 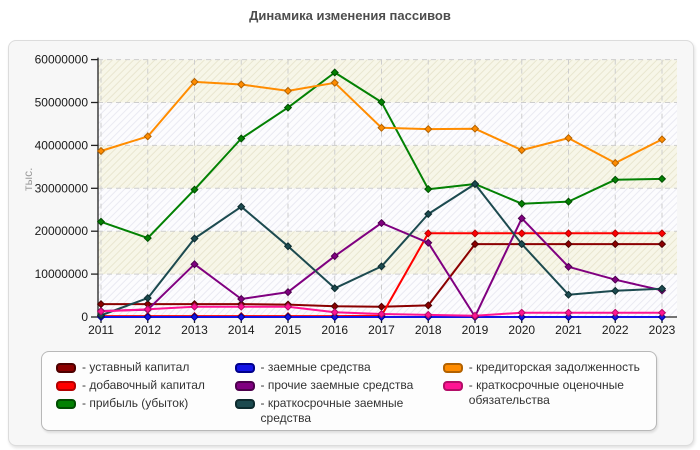 What do you see at coordinates (338, 367) in the screenshot?
I see `legend-item: - заемные средства` at bounding box center [338, 367].